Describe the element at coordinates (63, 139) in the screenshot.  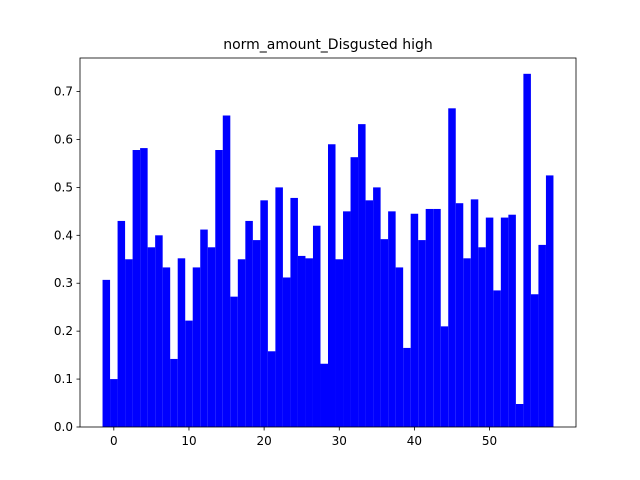
I see `y-tick-label: 0.6` at that location.